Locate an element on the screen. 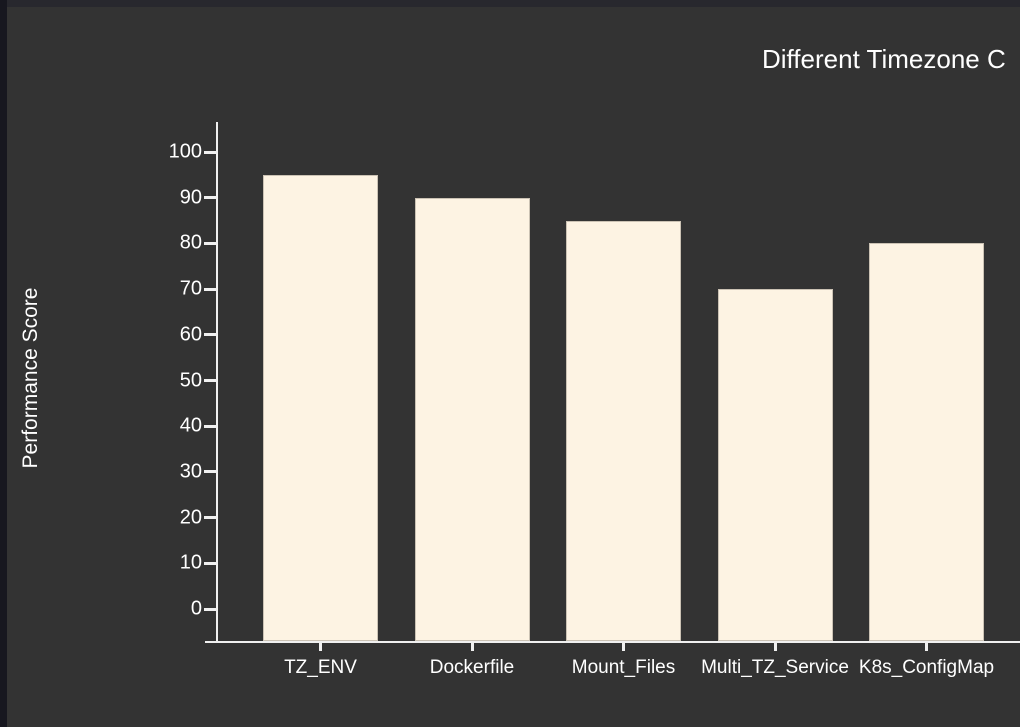 This screenshot has width=1020, height=727. x-category-label: TZ_ENV is located at coordinates (320, 667).